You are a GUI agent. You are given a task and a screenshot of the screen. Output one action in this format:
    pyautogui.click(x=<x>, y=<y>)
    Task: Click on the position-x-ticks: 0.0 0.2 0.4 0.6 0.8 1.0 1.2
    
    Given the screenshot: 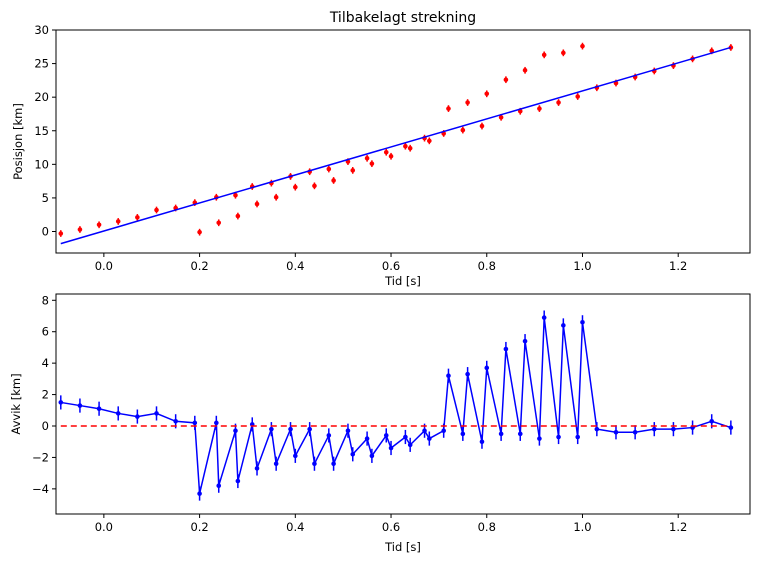 What is the action you would take?
    pyautogui.click(x=391, y=263)
    